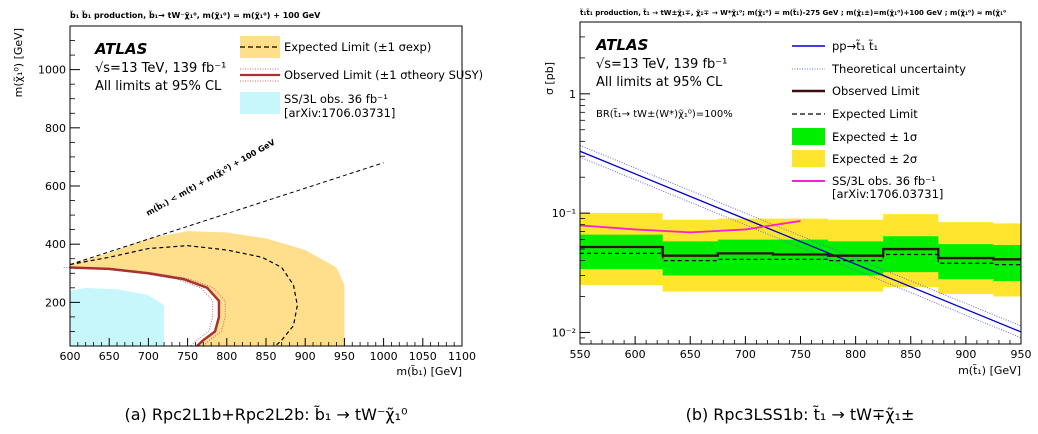 This screenshot has height=434, width=1038. Describe the element at coordinates (572, 94) in the screenshot. I see `panel-b-y-tick-label: 1` at that location.